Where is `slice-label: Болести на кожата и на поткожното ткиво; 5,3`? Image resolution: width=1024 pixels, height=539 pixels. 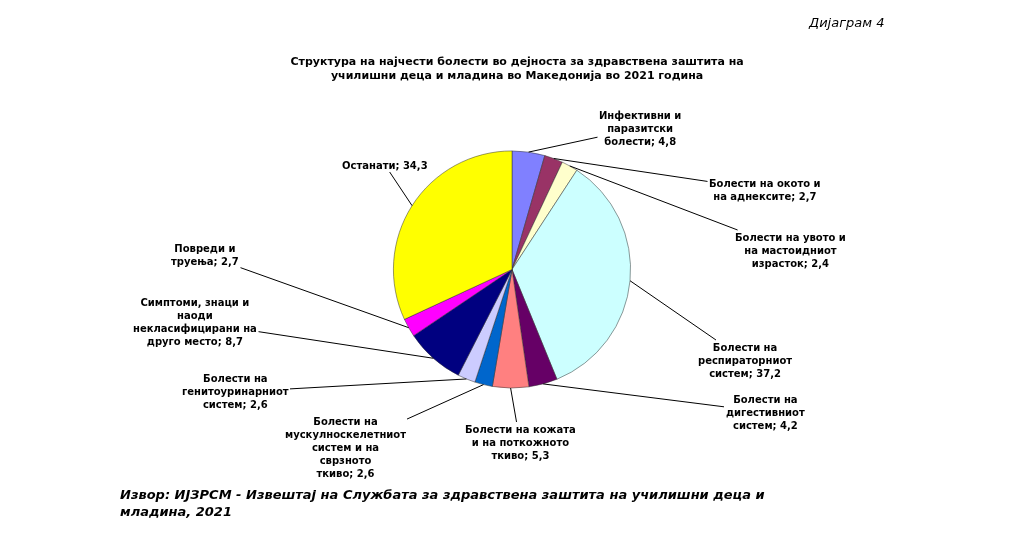 slice-label: Болести на кожата и на поткожното ткиво; 5,3 is located at coordinates (520, 442).